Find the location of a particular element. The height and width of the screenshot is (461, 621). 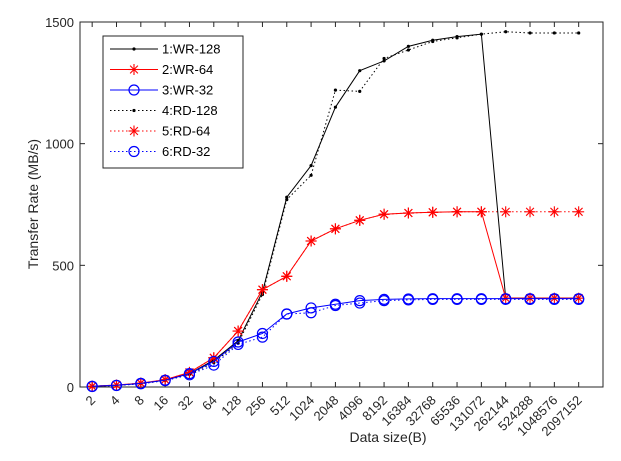

x-tick-label: 4 is located at coordinates (115, 401).